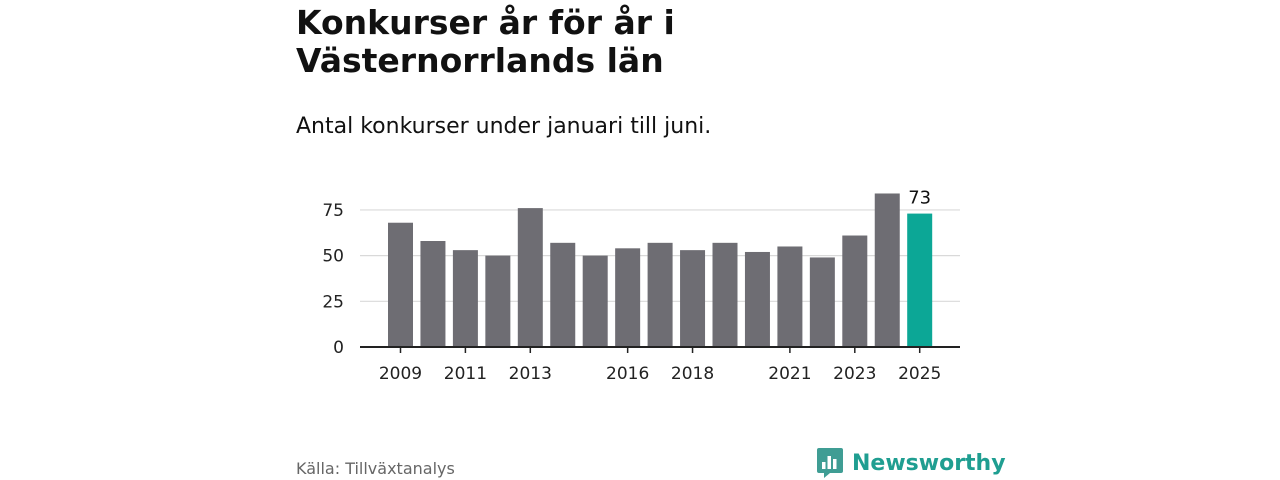 The width and height of the screenshot is (1280, 480). I want to click on brand-logo: Newsworthy, so click(911, 463).